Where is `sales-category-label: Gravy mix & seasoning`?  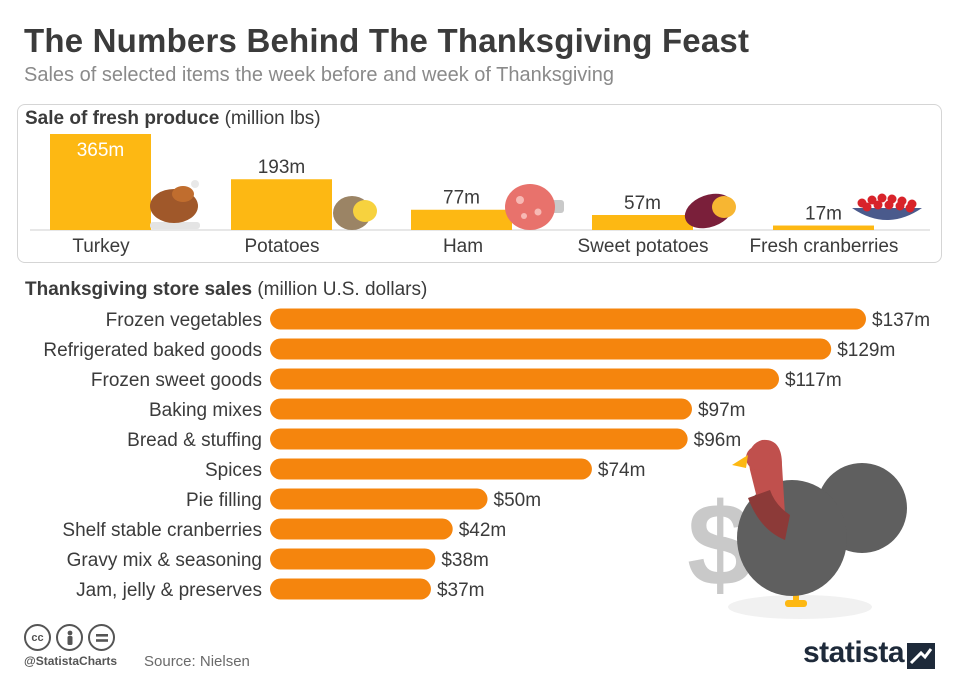
sales-category-label: Gravy mix & seasoning is located at coordinates (164, 560).